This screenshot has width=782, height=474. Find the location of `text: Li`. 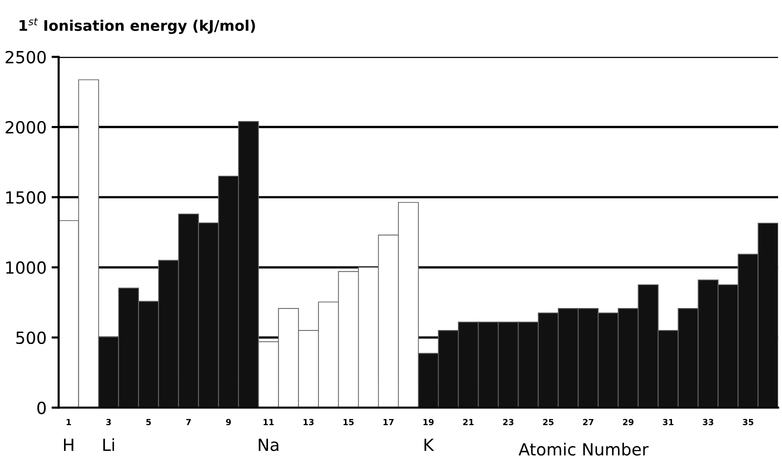

text: Li is located at coordinates (108, 444).